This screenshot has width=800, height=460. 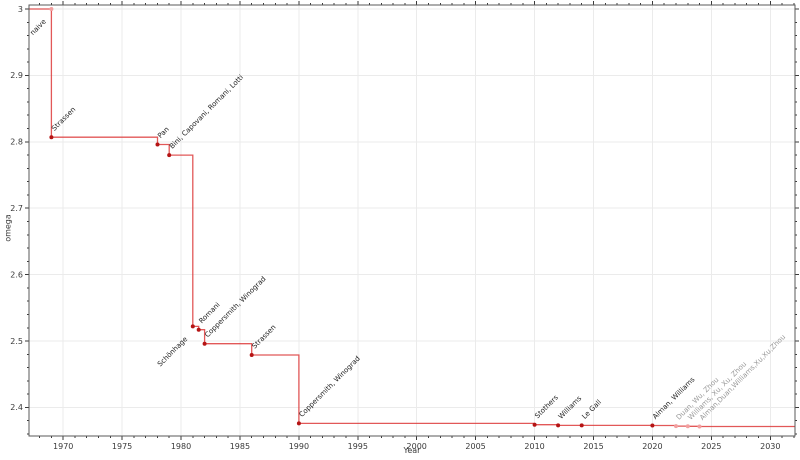 What do you see at coordinates (358, 446) in the screenshot?
I see `x-tick-label: 1995` at bounding box center [358, 446].